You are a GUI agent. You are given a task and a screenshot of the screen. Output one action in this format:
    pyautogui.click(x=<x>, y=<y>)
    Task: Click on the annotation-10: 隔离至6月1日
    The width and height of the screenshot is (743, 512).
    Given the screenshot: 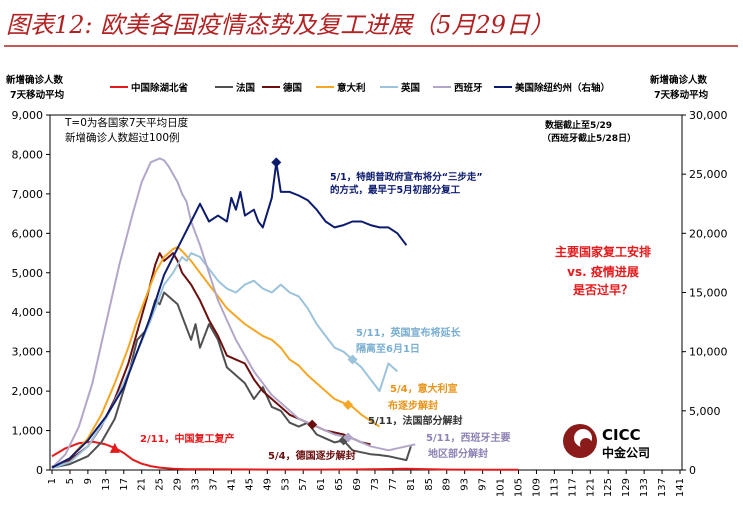 What is the action you would take?
    pyautogui.click(x=388, y=348)
    